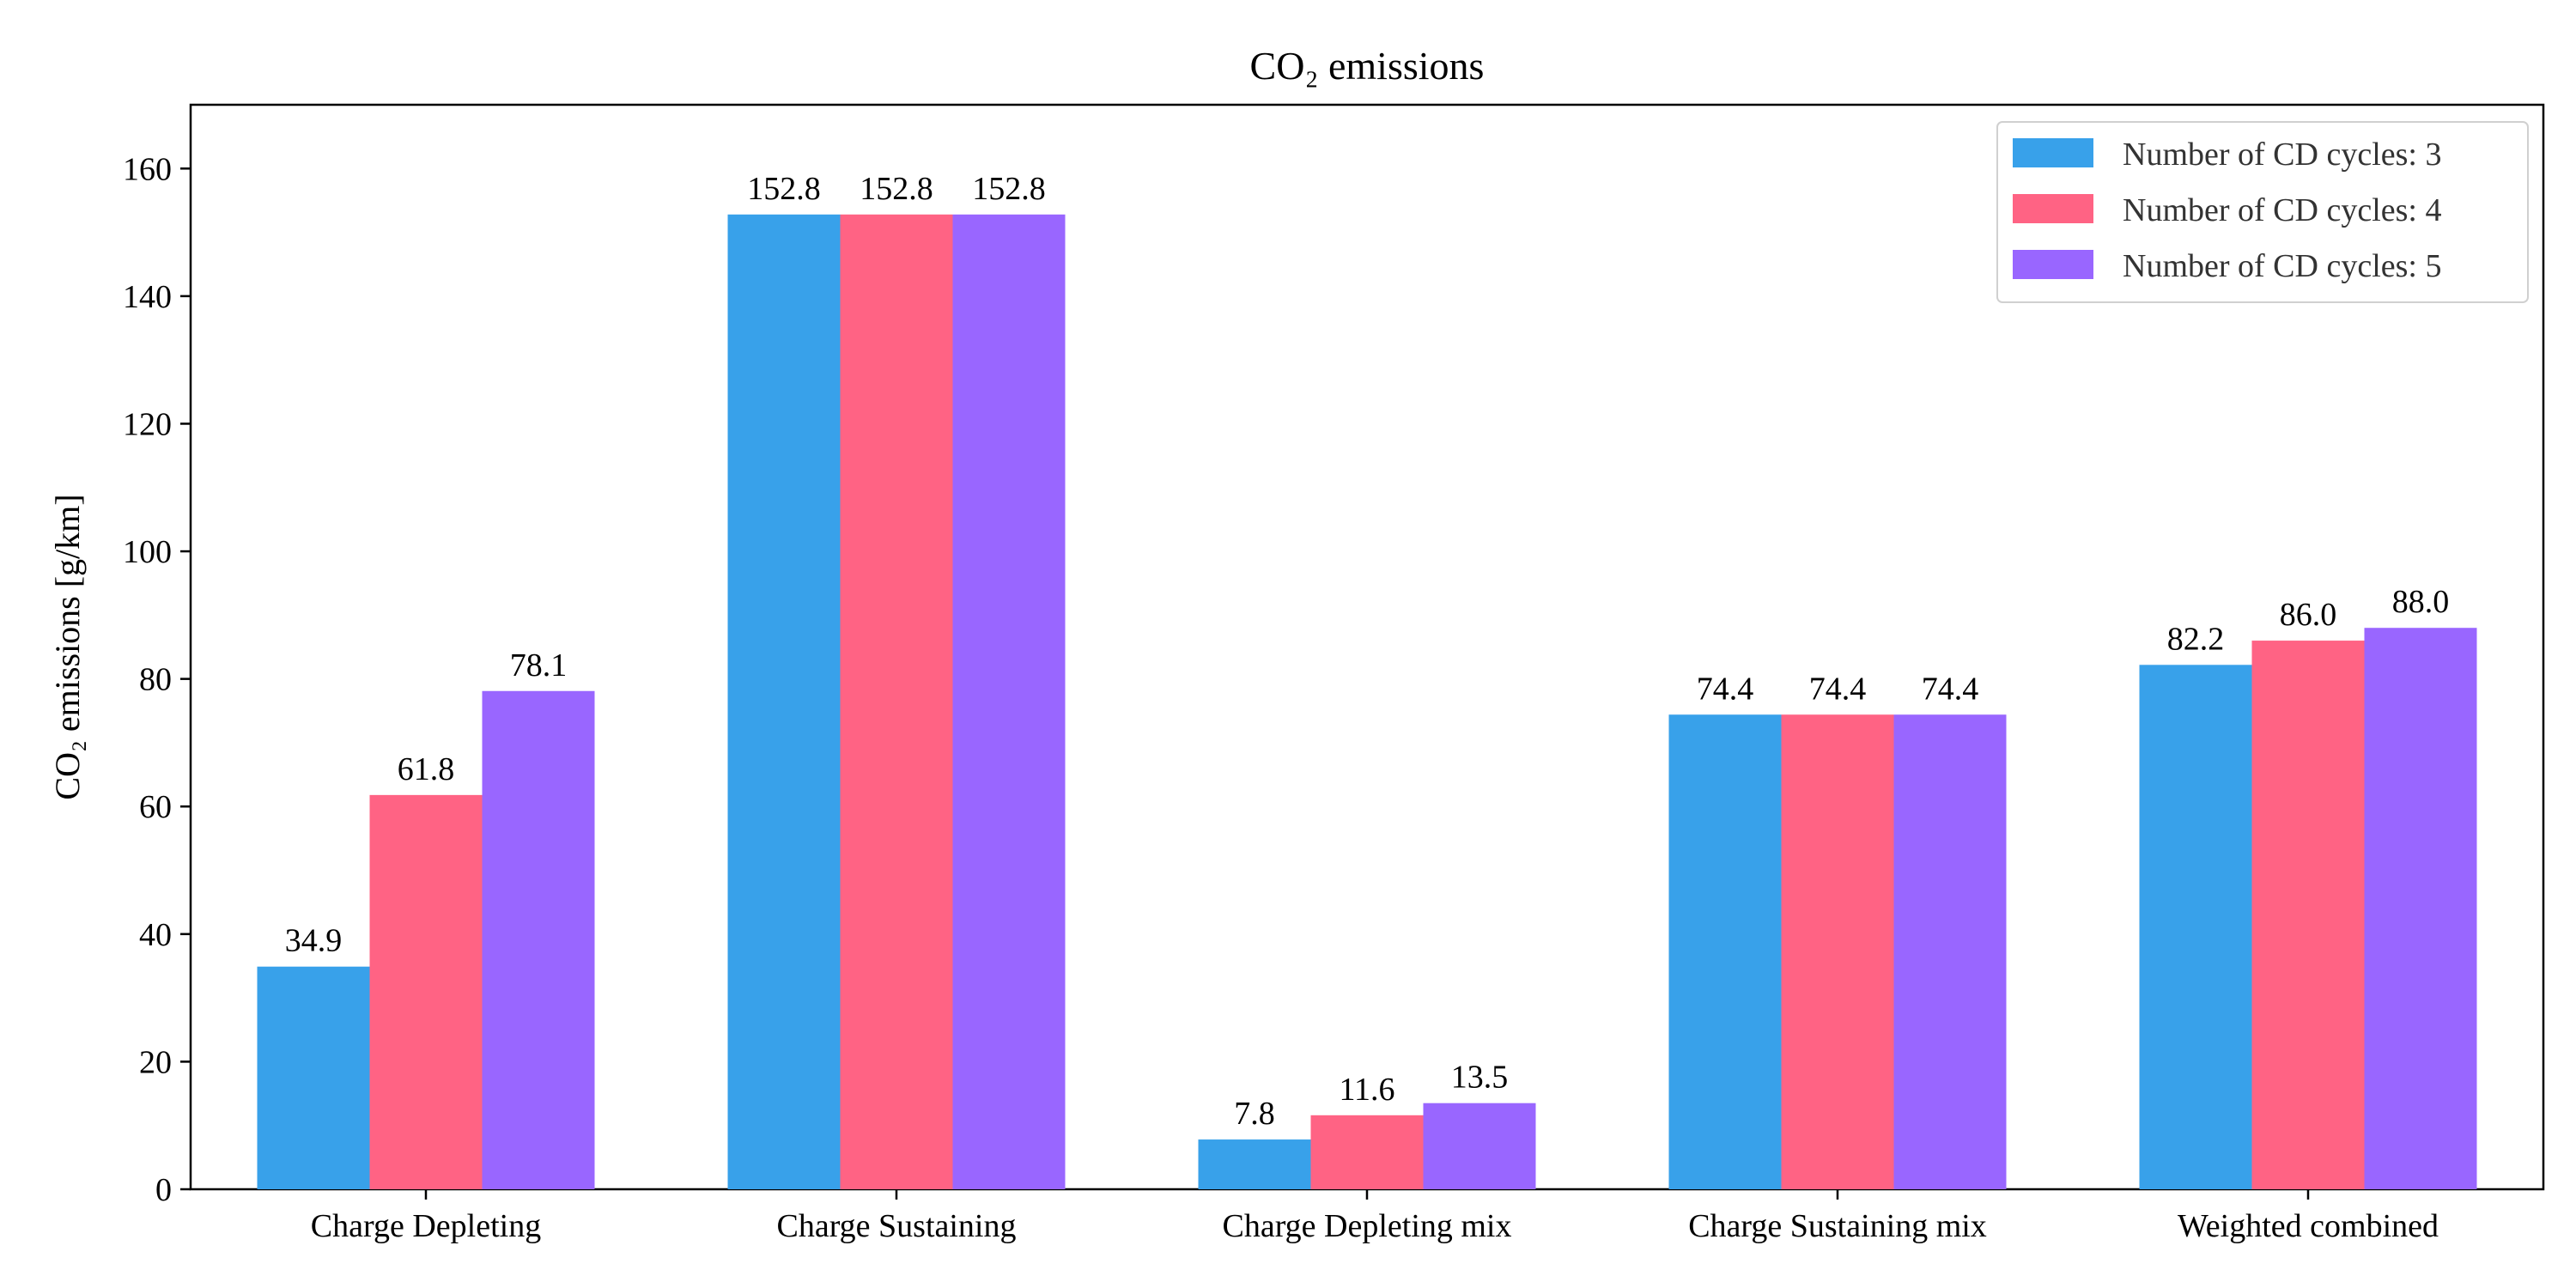 The image size is (2576, 1288). I want to click on bar-value-label: 34.9, so click(314, 941).